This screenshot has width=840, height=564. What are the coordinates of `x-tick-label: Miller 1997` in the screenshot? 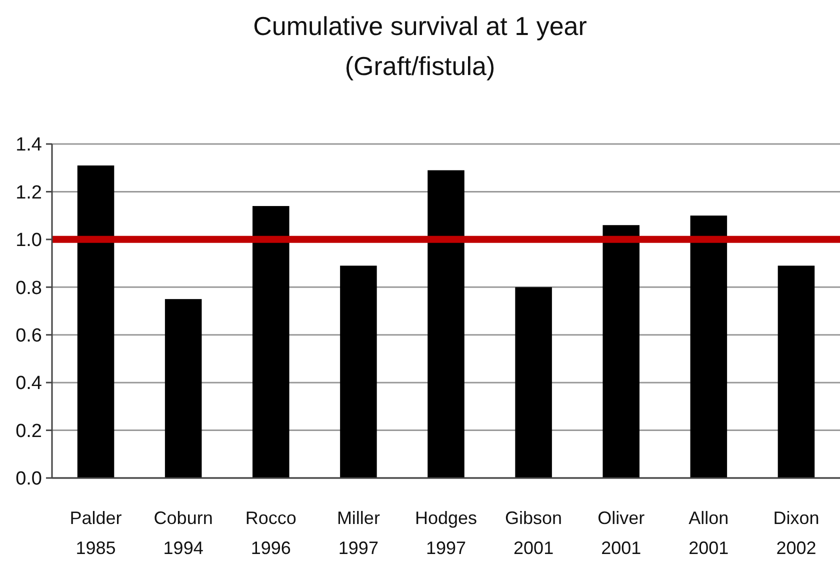 It's located at (358, 533).